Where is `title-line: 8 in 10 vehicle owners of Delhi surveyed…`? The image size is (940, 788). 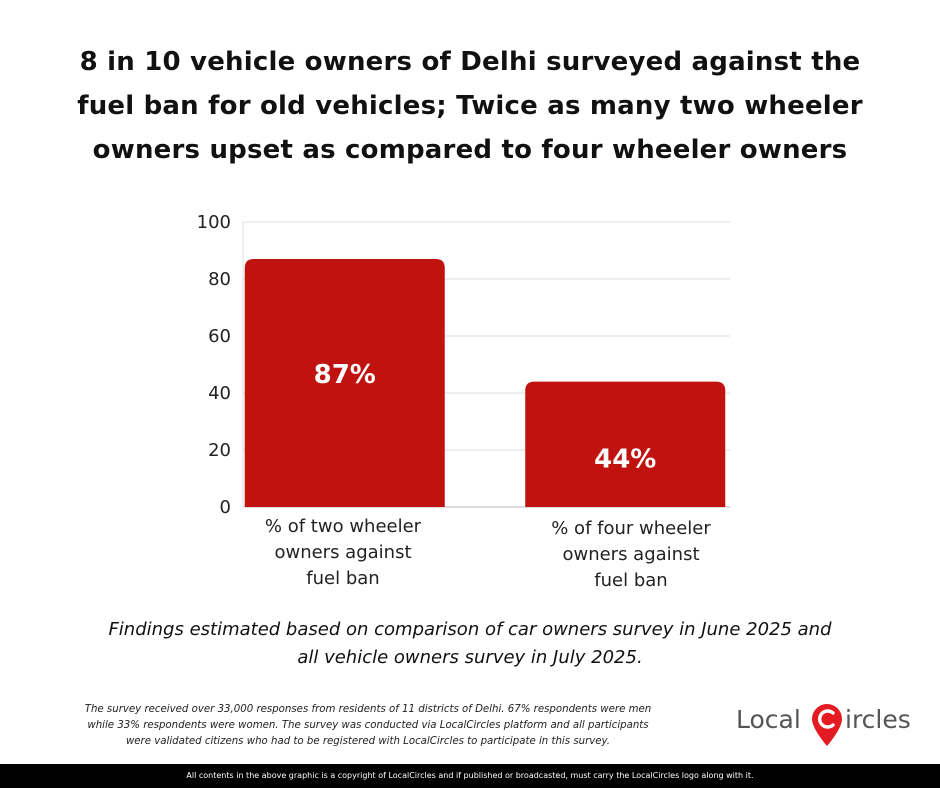 title-line: 8 in 10 vehicle owners of Delhi surveyed… is located at coordinates (470, 62).